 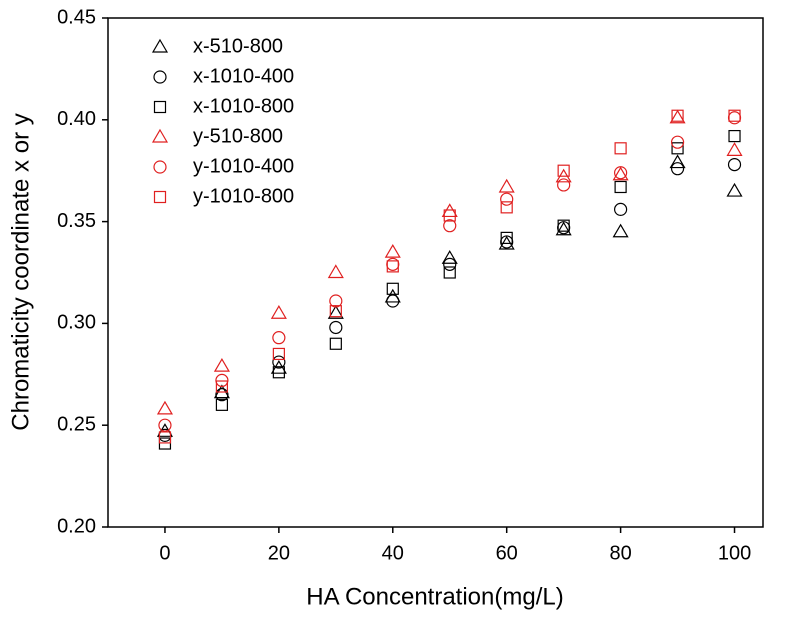 I want to click on legend-label: y-510-800, so click(x=238, y=136).